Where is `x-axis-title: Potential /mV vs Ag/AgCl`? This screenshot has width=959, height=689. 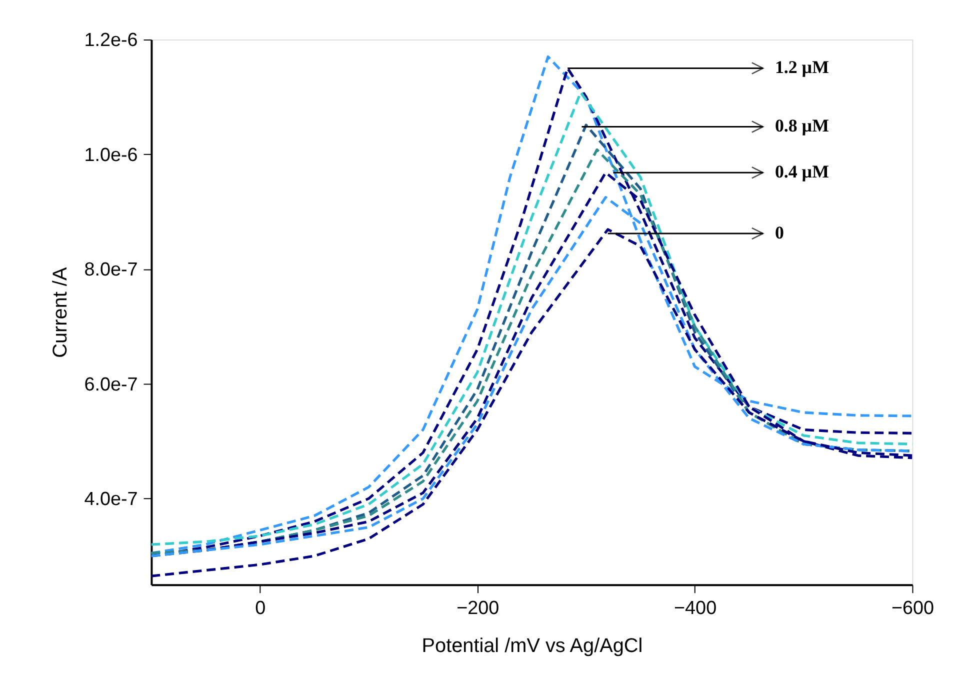 x-axis-title: Potential /mV vs Ag/AgCl is located at coordinates (532, 645).